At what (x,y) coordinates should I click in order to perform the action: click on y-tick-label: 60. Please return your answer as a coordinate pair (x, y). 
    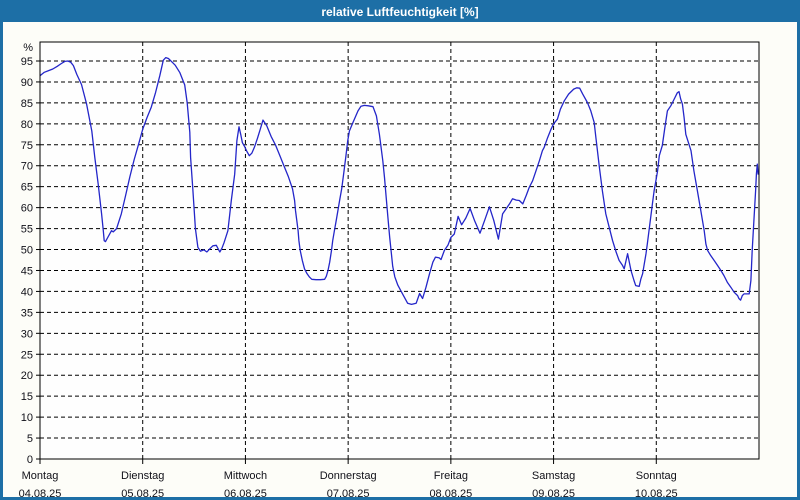
    Looking at the image, I should click on (27, 209).